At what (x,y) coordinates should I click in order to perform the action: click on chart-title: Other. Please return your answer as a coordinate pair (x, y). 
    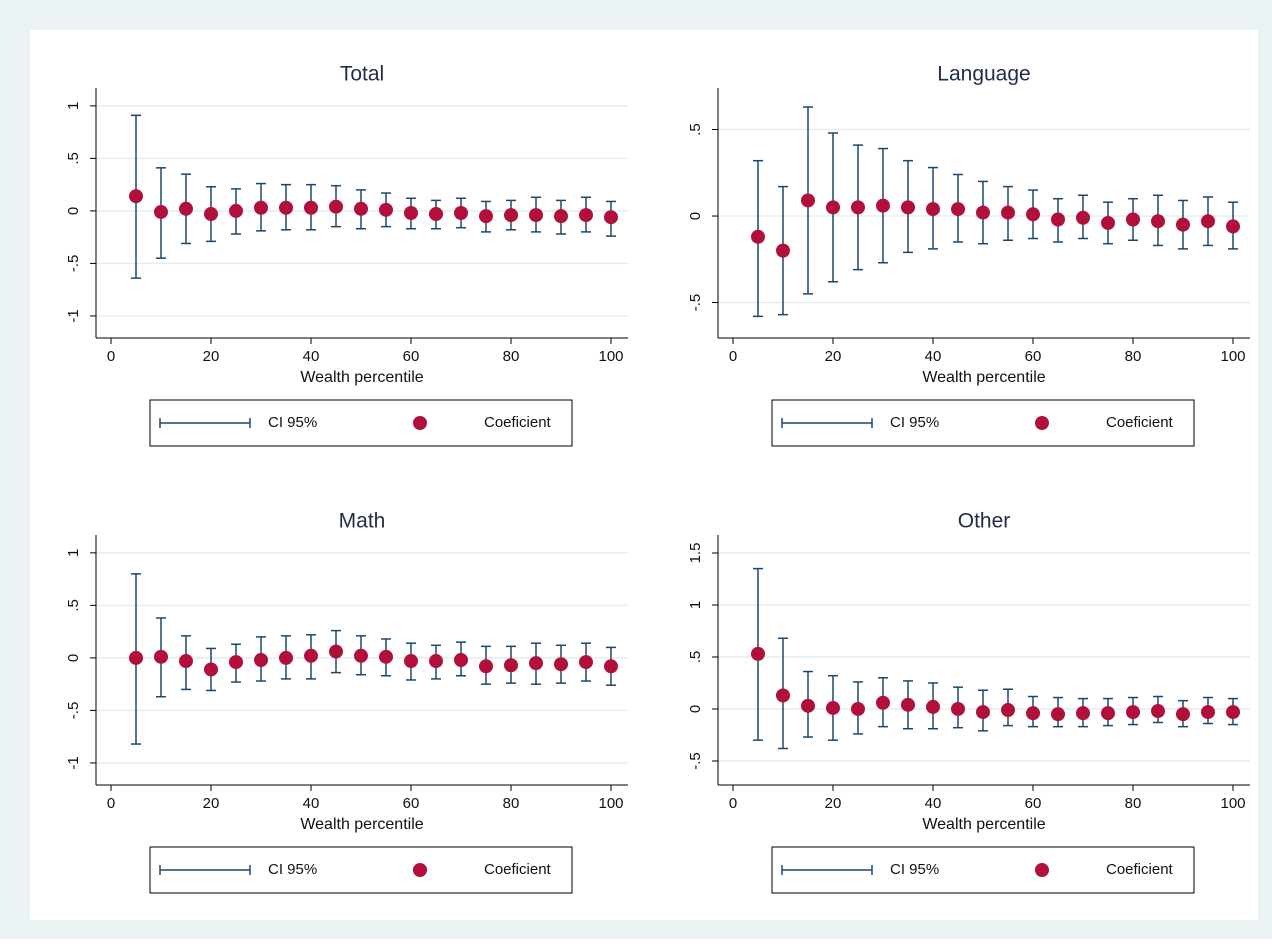
    Looking at the image, I should click on (984, 521).